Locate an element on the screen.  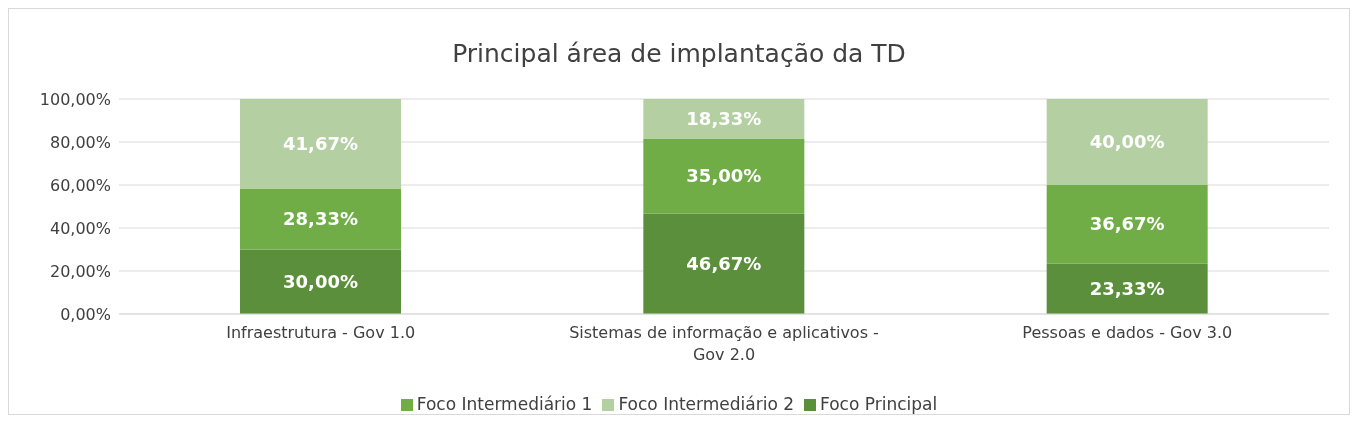
y-tick-label: 20,00% is located at coordinates (80, 271).